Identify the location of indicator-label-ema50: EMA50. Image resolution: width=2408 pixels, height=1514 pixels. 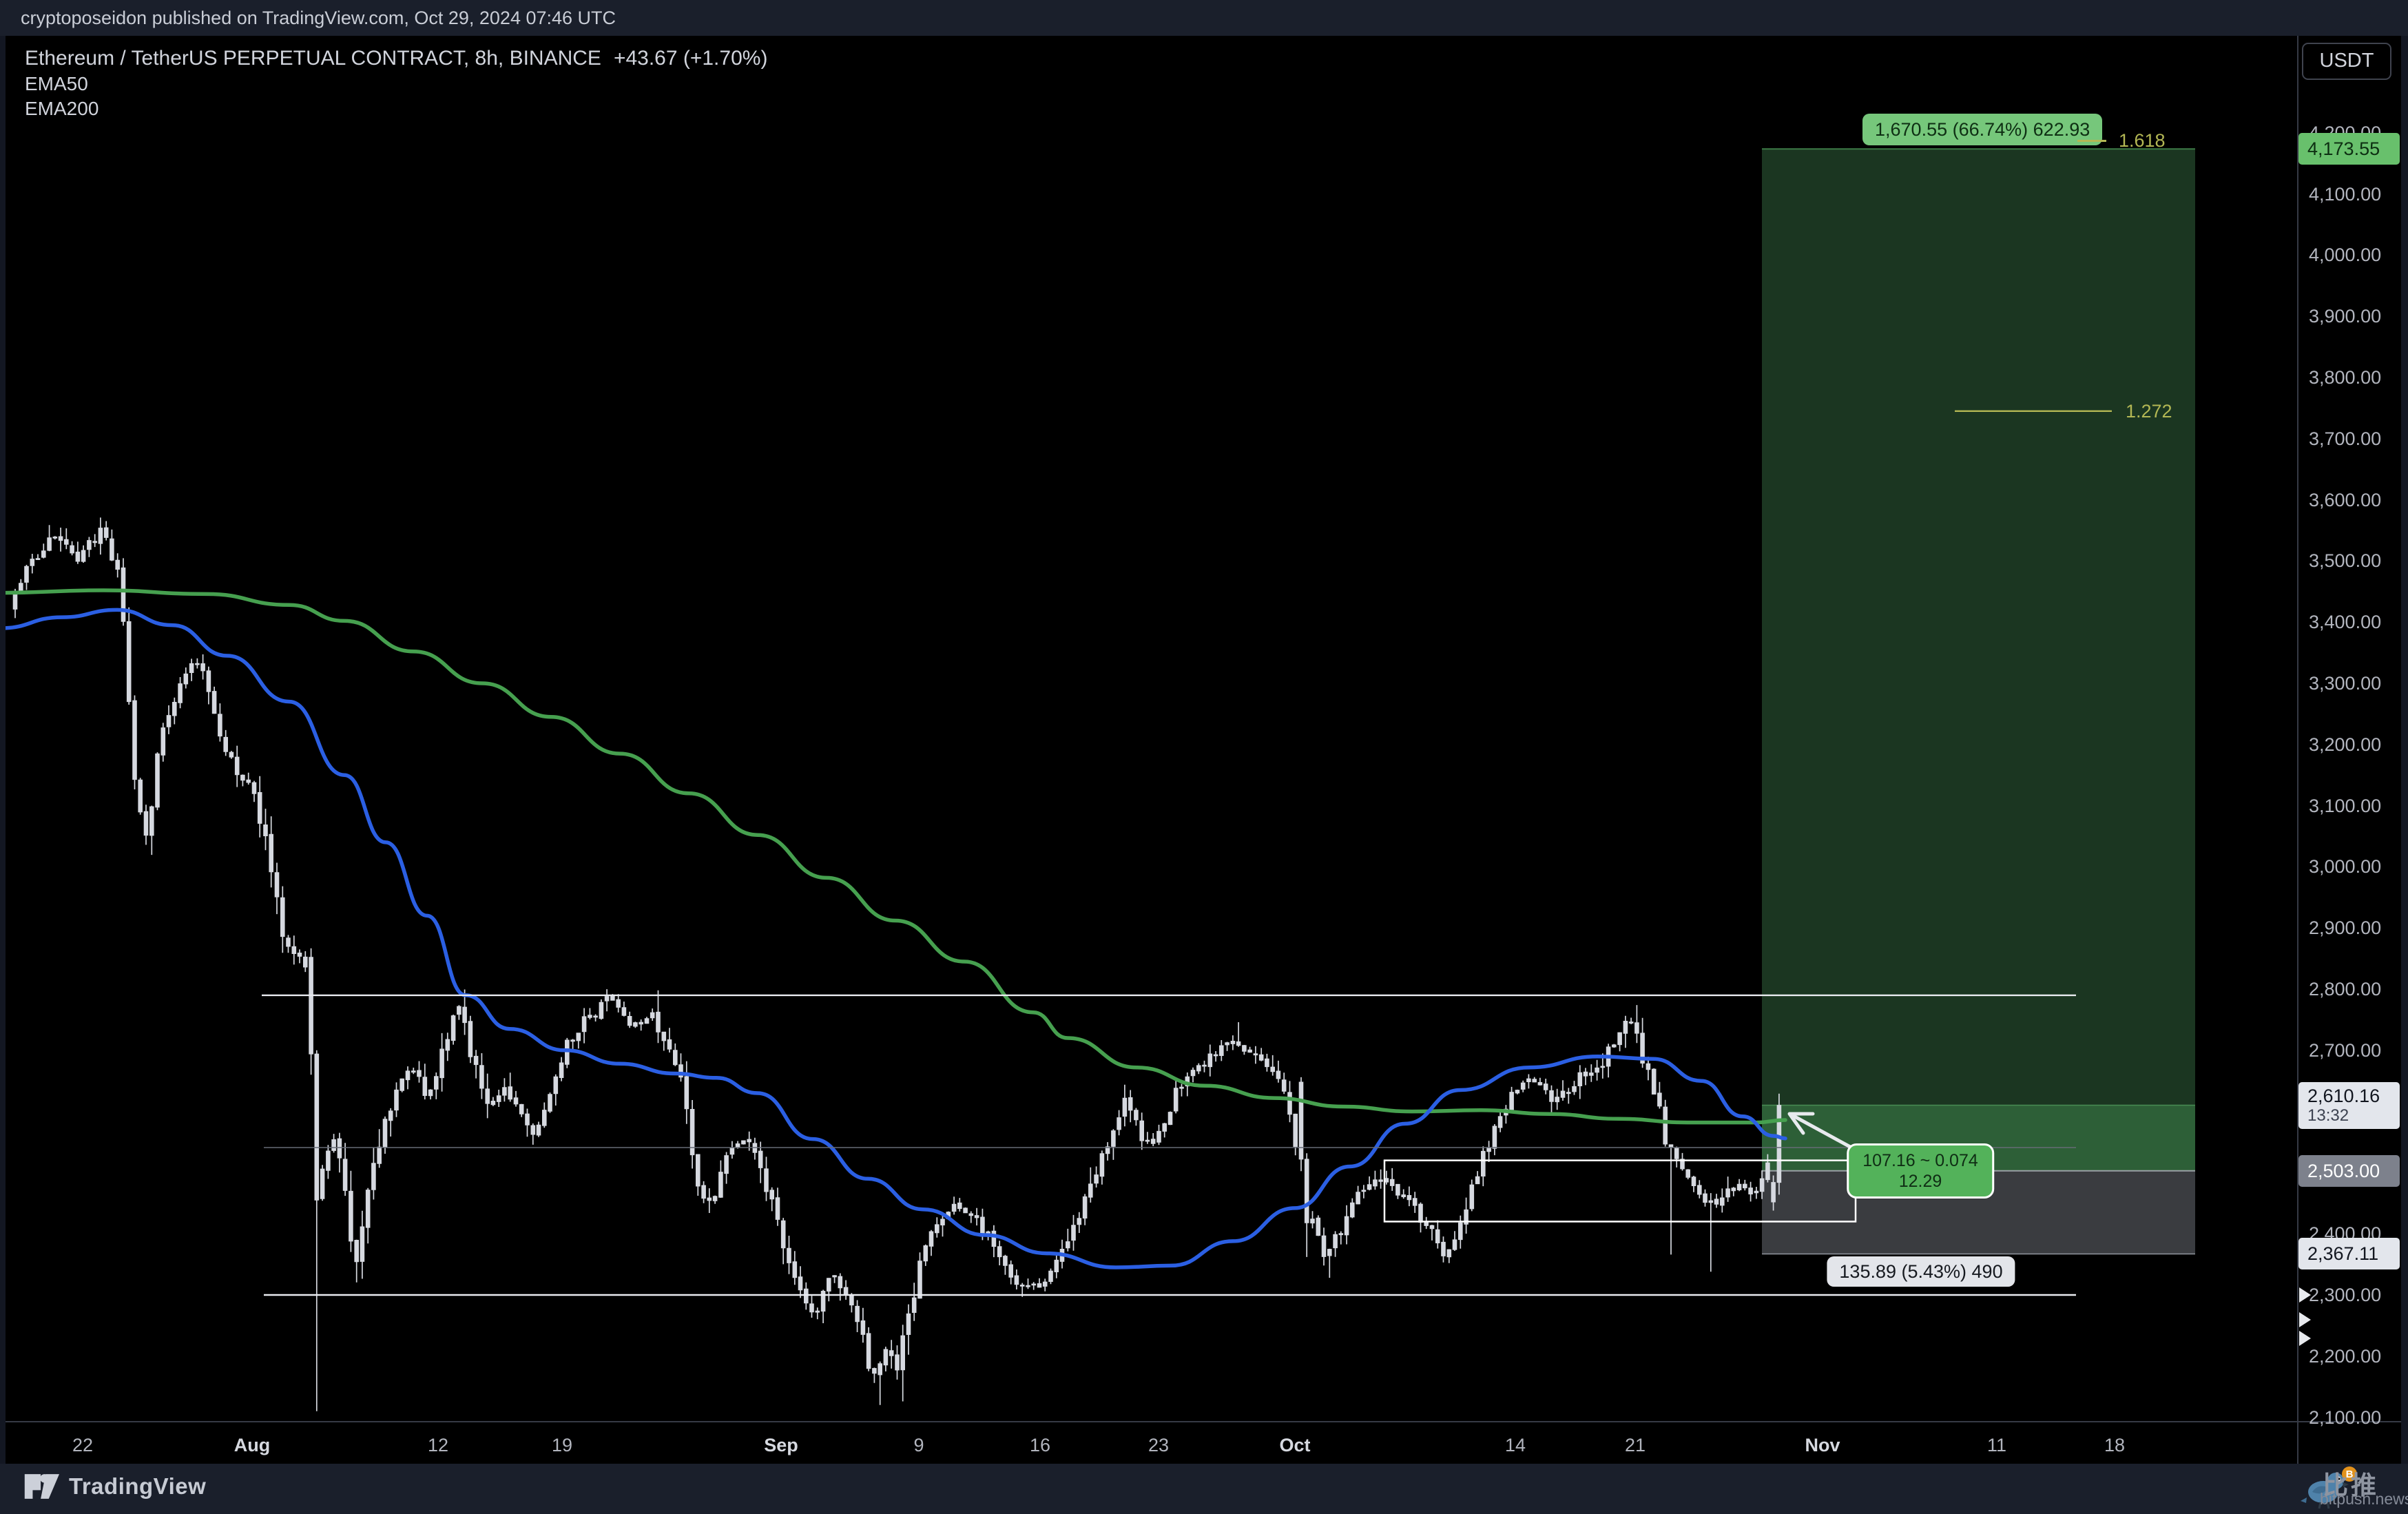
(57, 84).